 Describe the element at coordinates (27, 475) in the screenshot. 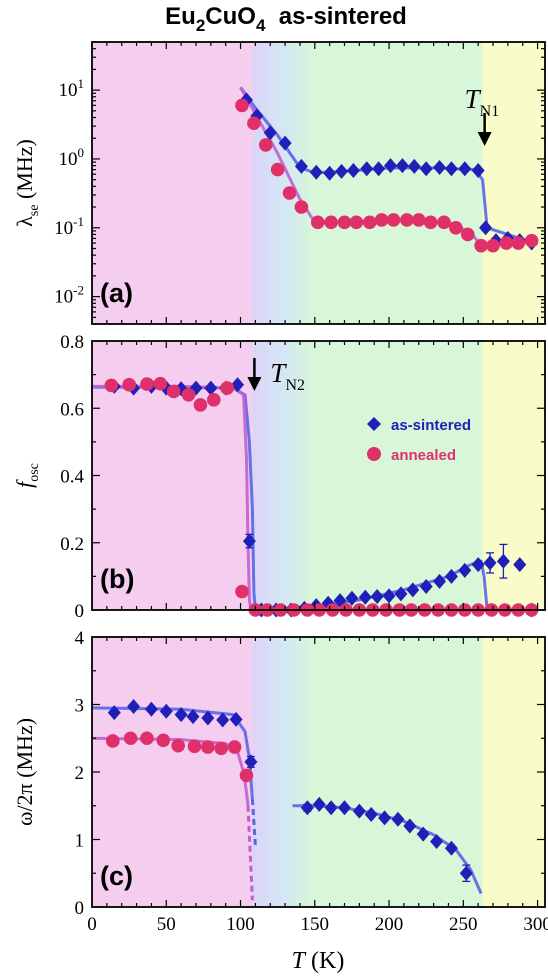

I see `y-axis-label: fosc` at that location.